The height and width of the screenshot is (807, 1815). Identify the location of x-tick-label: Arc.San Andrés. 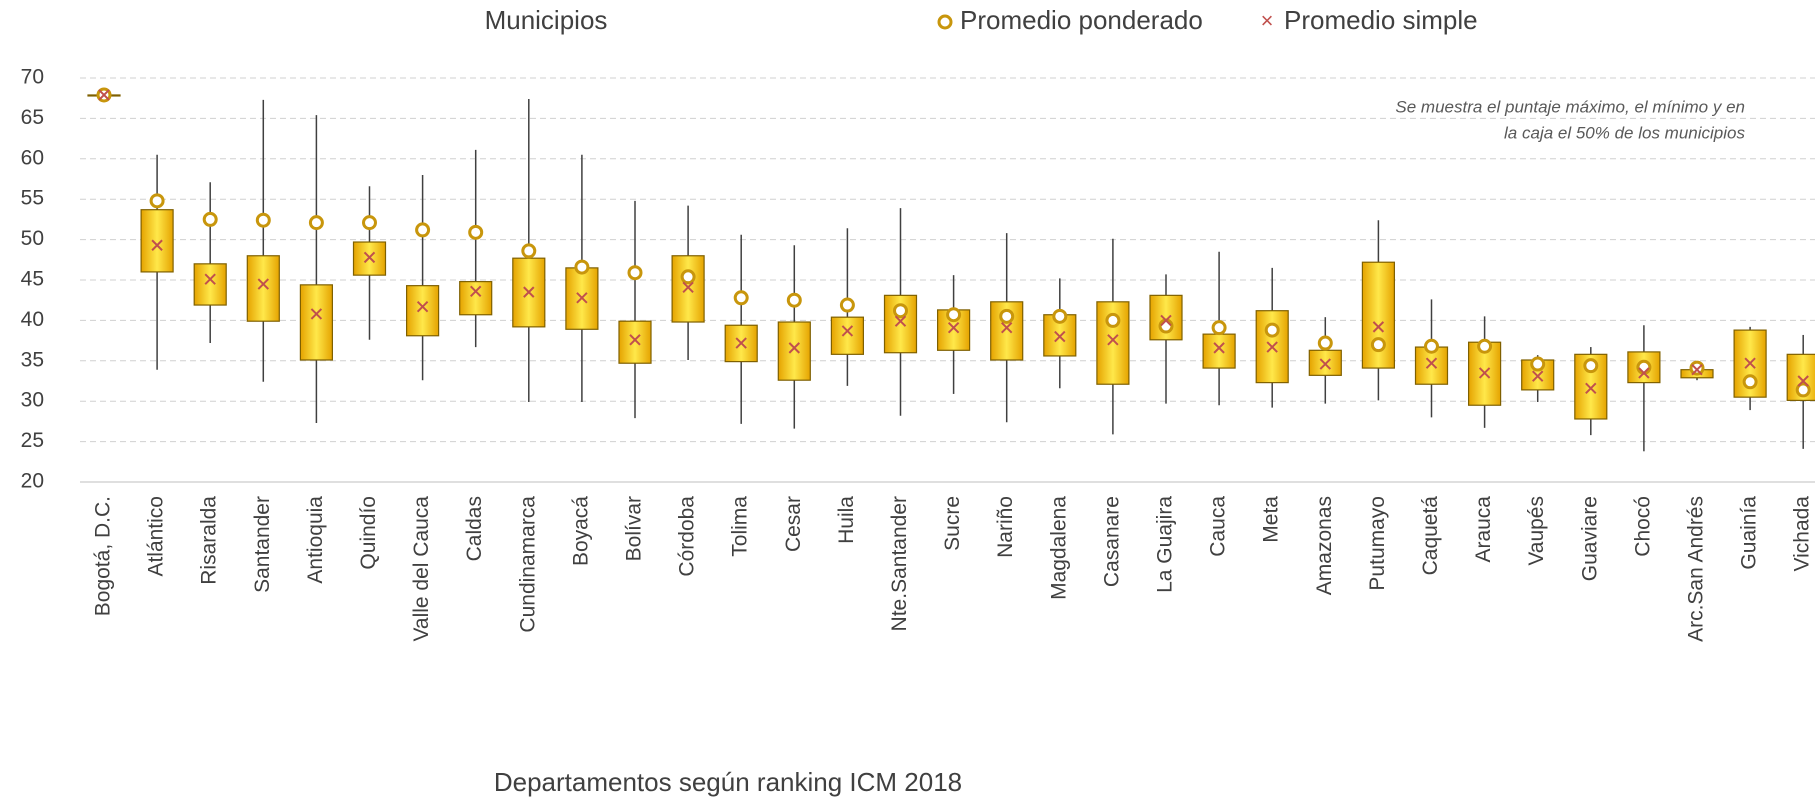
(1696, 569).